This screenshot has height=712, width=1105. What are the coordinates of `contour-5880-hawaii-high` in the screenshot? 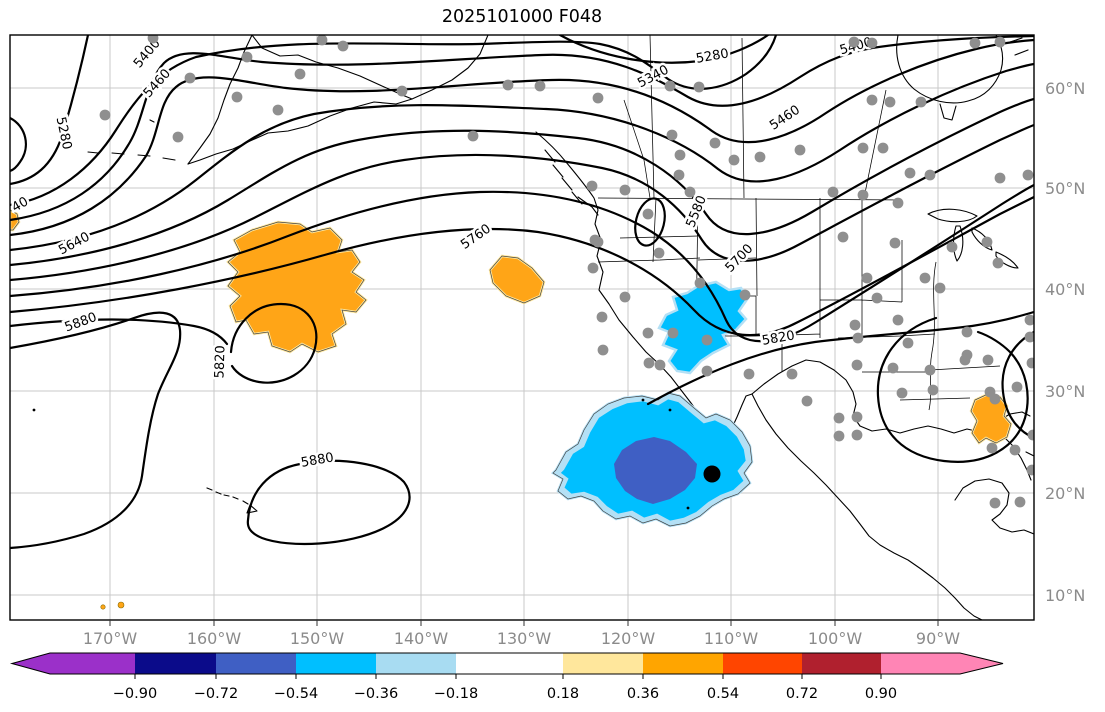 It's located at (328, 502).